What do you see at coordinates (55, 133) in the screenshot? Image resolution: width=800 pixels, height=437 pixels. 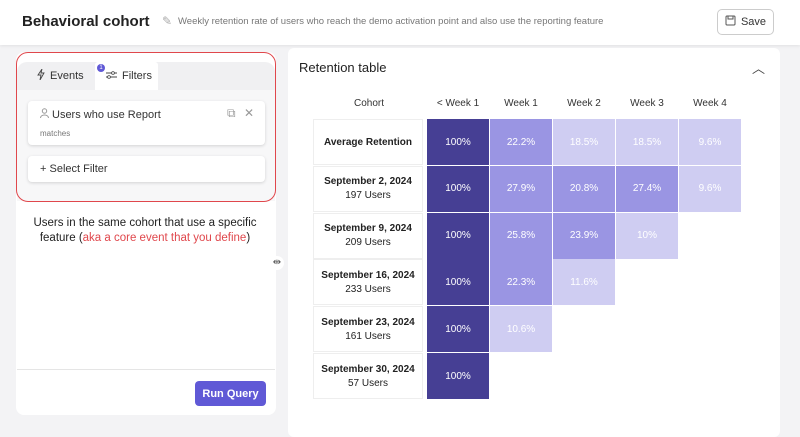 I see `filter-operator: matches` at bounding box center [55, 133].